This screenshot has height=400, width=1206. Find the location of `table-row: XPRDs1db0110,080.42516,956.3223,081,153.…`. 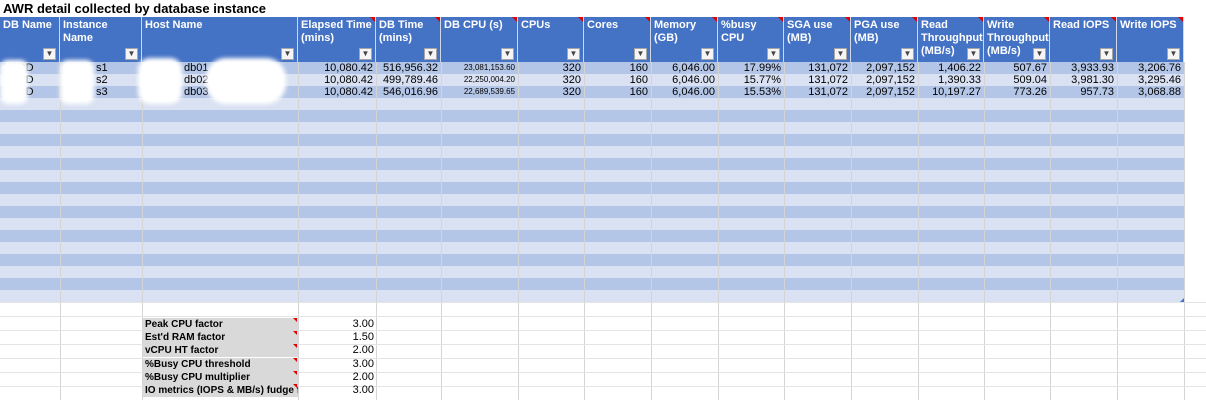

table-row: XPRDs1db0110,080.42516,956.3223,081,153.… is located at coordinates (592, 68).